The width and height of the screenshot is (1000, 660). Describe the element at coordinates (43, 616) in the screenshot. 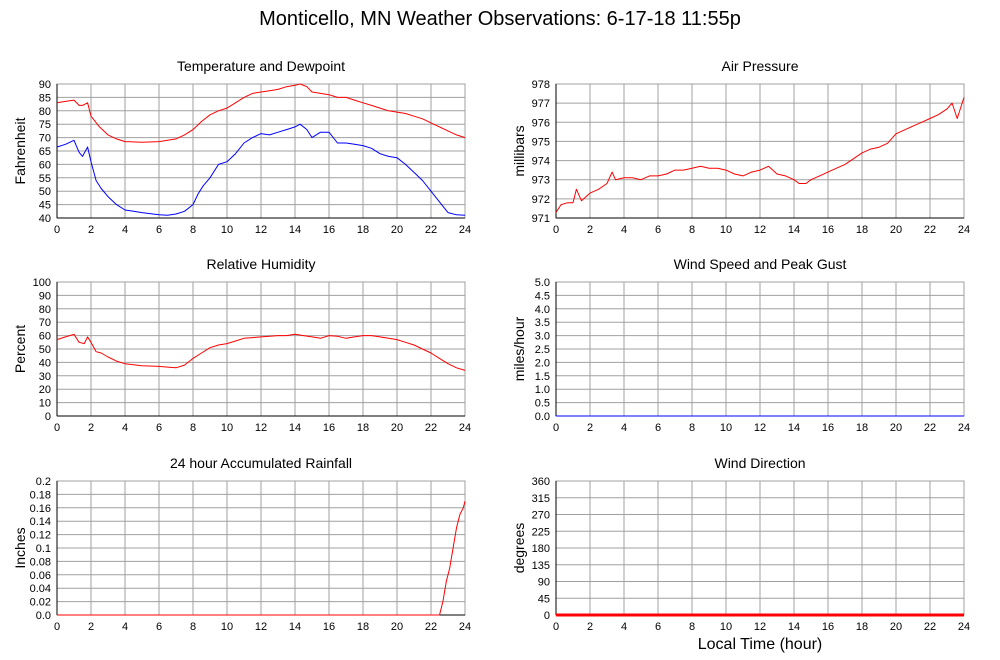

I see `y-tick-label: 0.0` at that location.